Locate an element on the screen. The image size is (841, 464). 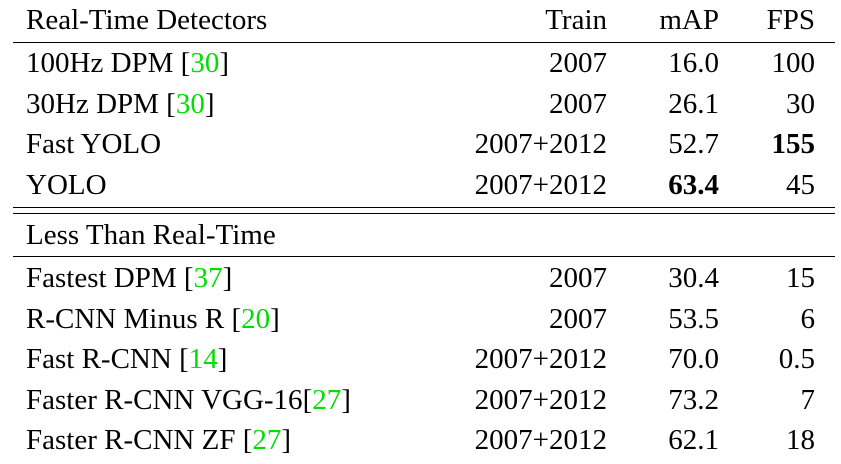
fps-value: 45 is located at coordinates (800, 184).